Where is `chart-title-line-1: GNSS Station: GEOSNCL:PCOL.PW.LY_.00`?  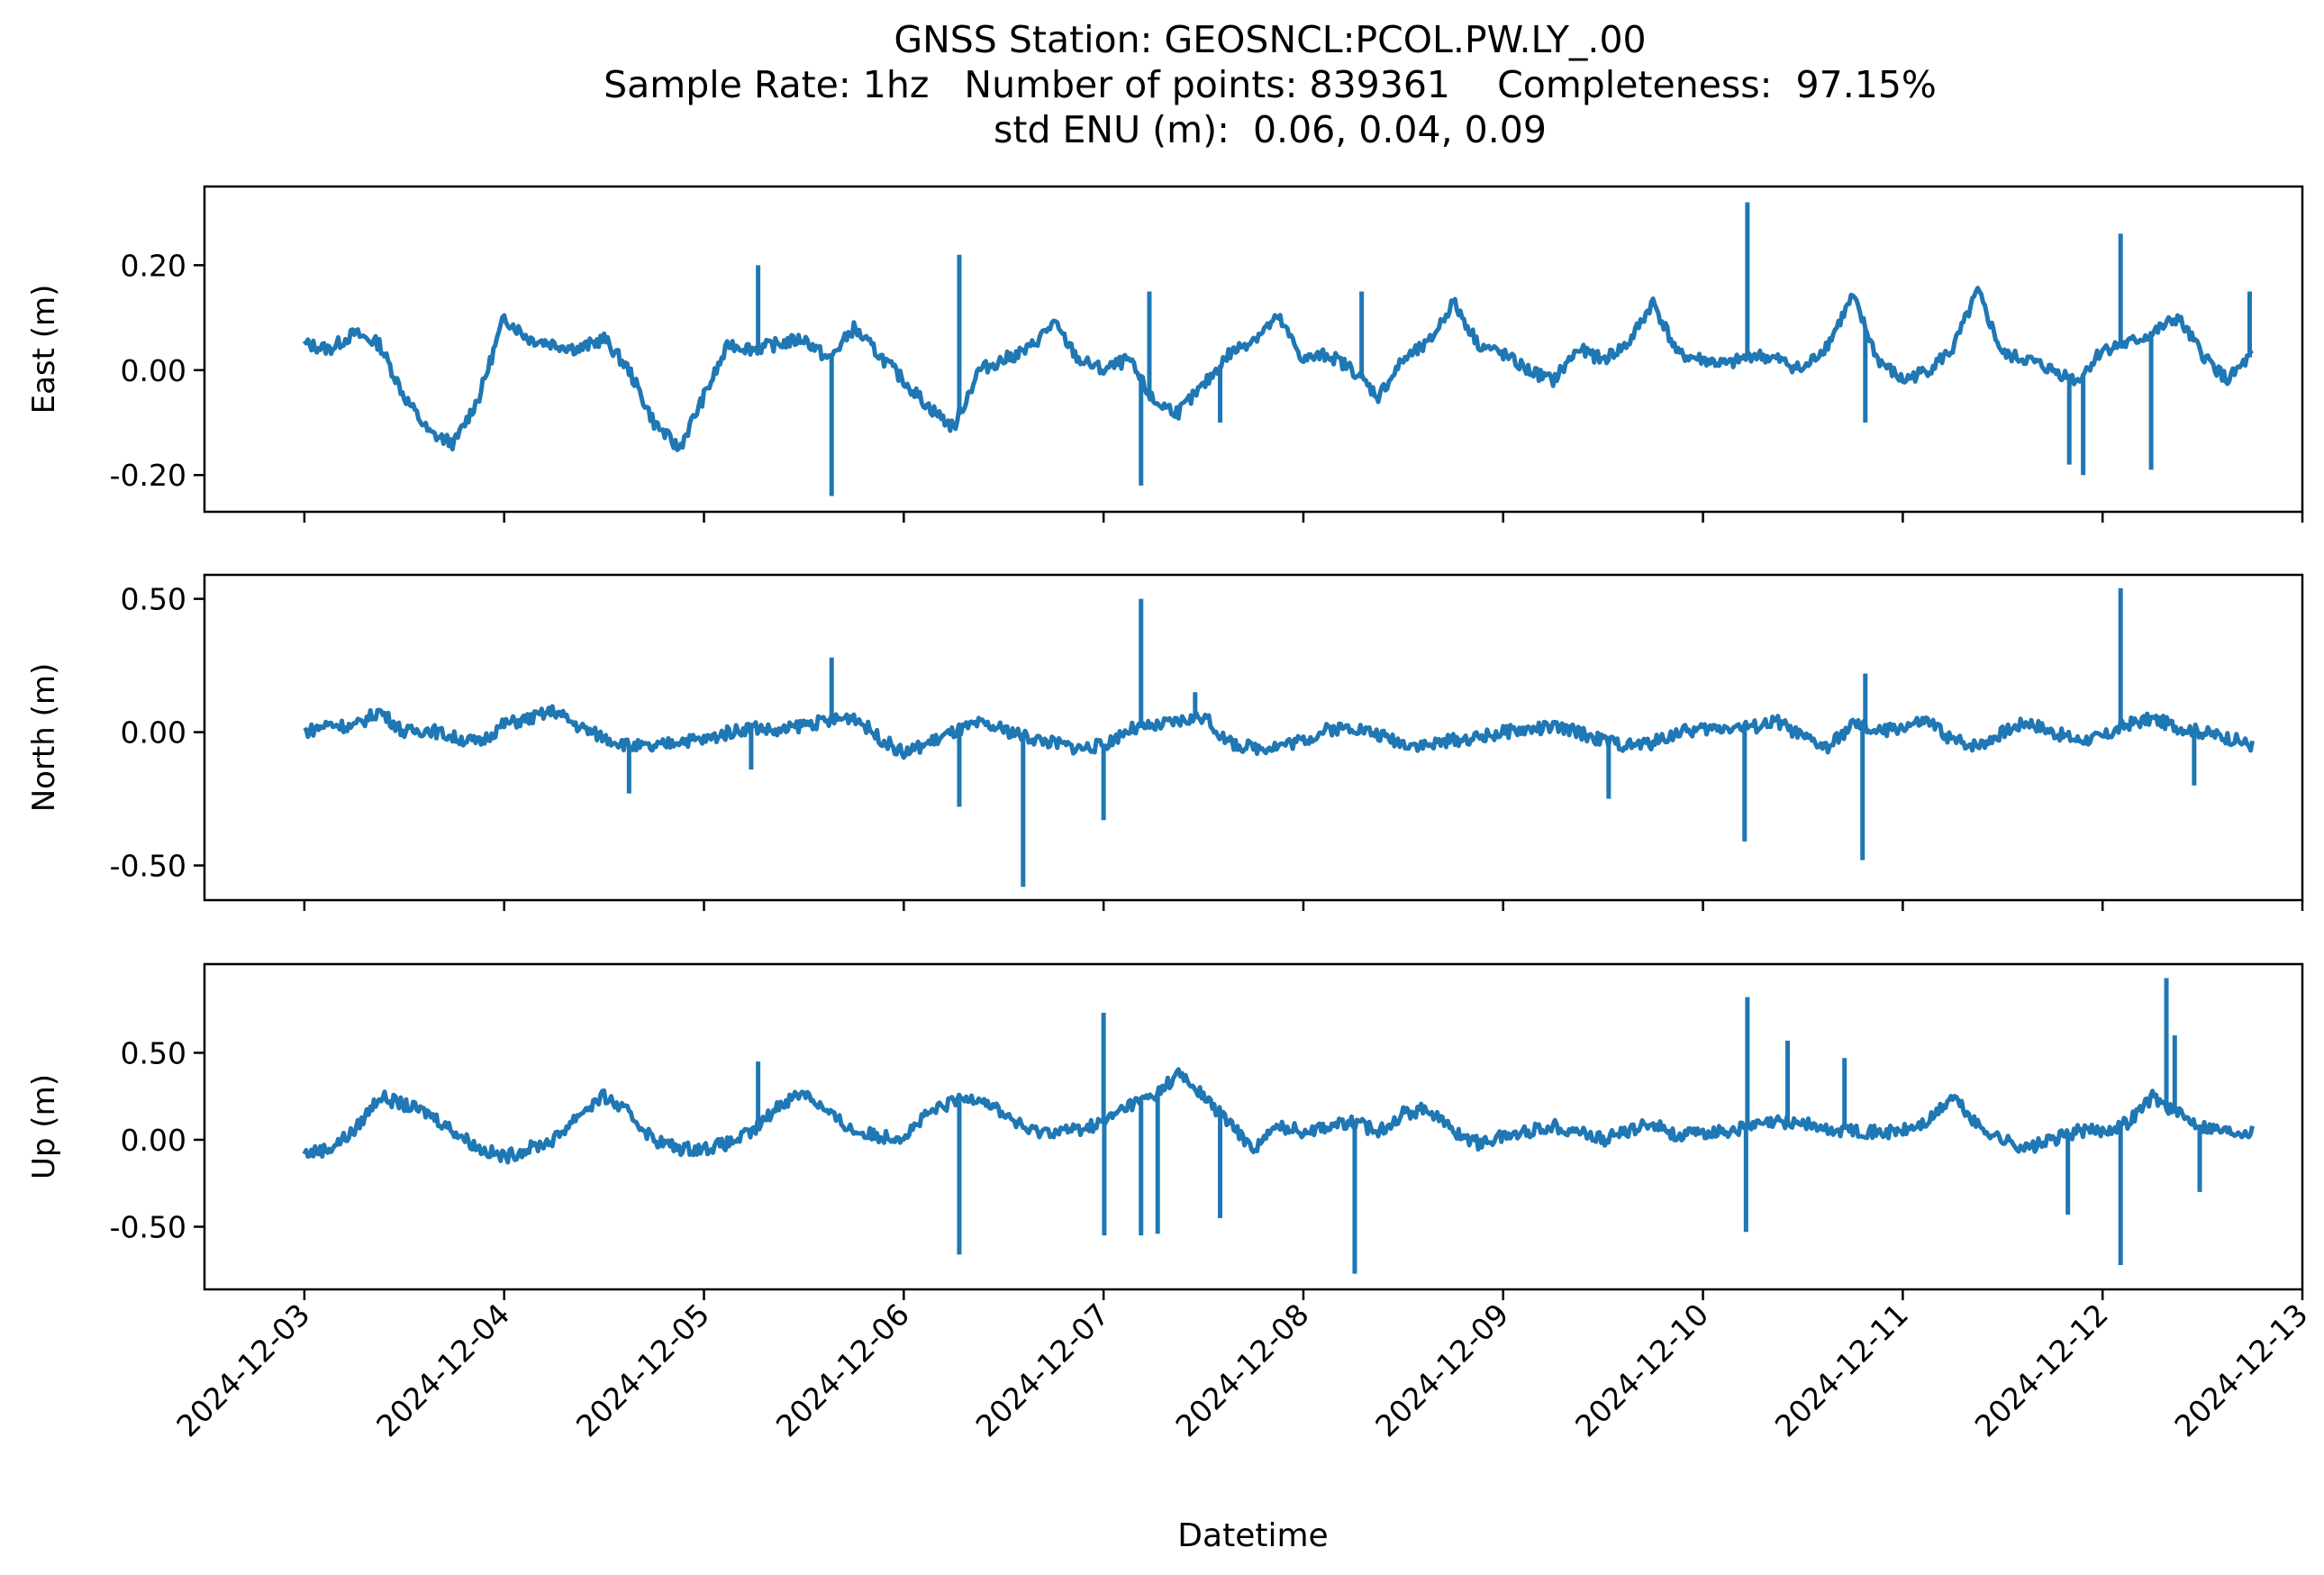
chart-title-line-1: GNSS Station: GEOSNCL:PCOL.PW.LY_.00 is located at coordinates (1271, 39).